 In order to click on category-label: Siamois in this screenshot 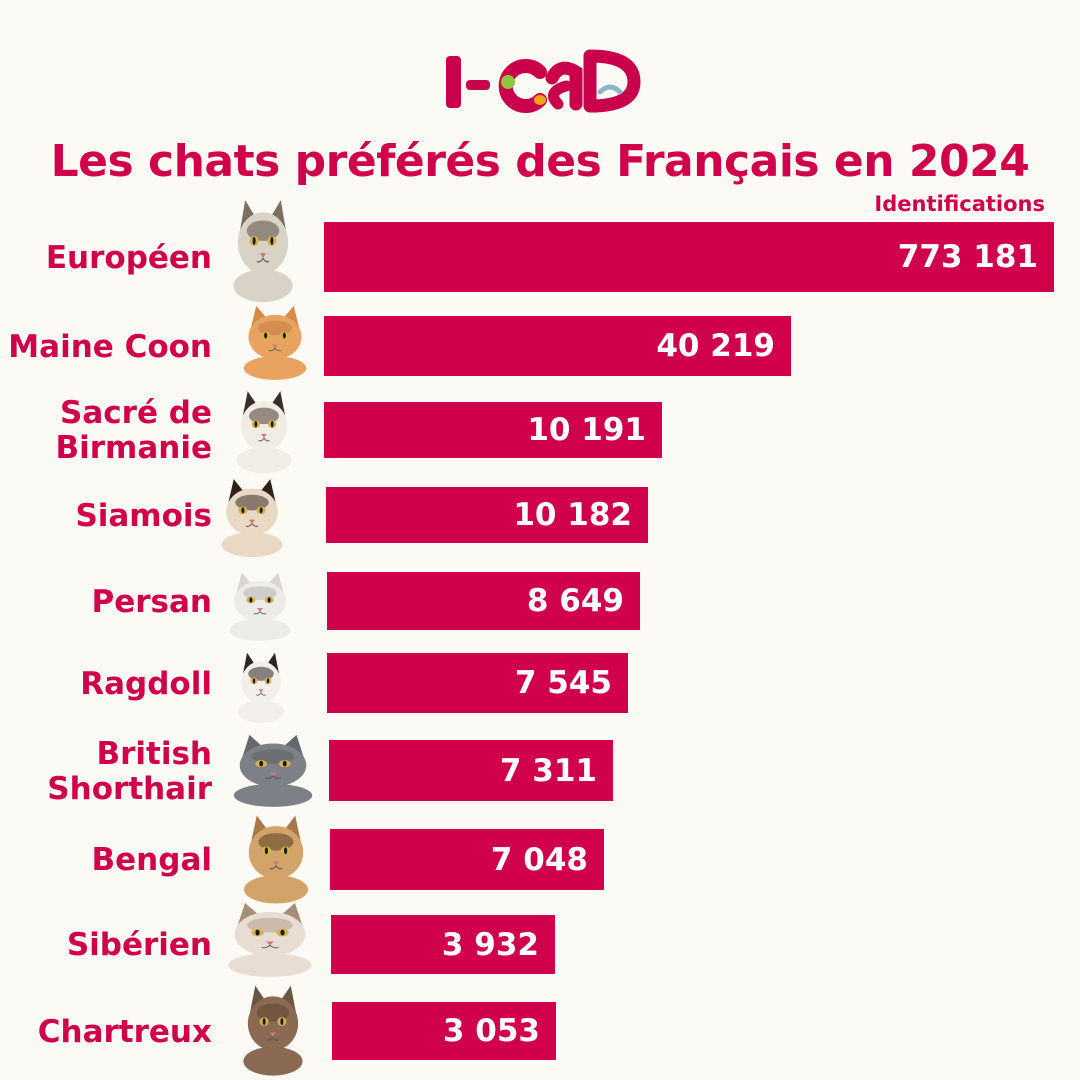, I will do `click(106, 515)`.